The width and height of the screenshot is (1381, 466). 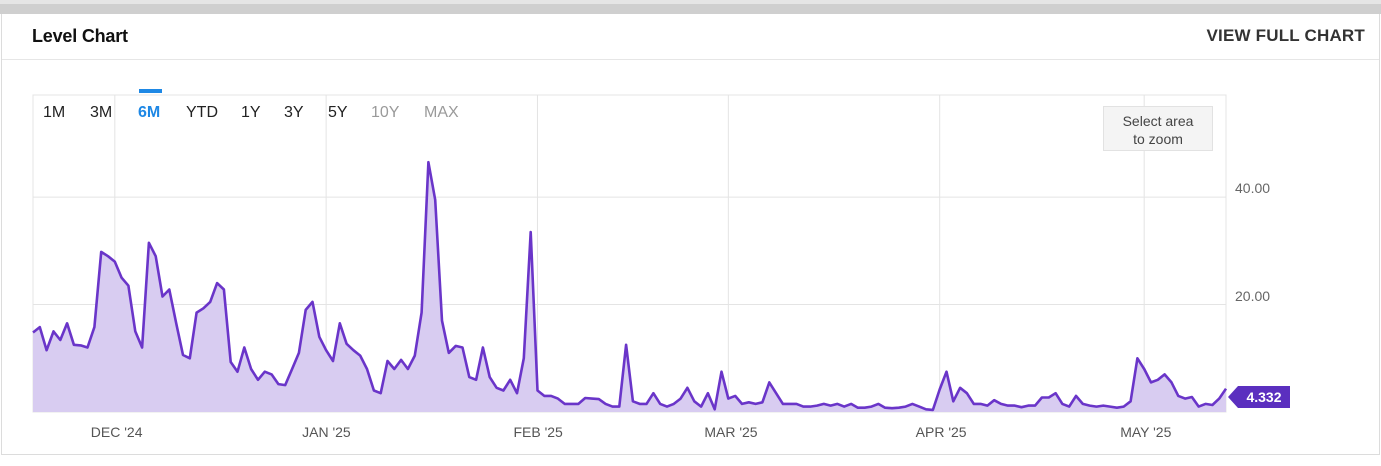 What do you see at coordinates (731, 432) in the screenshot?
I see `x-tick-label: MAR '25` at bounding box center [731, 432].